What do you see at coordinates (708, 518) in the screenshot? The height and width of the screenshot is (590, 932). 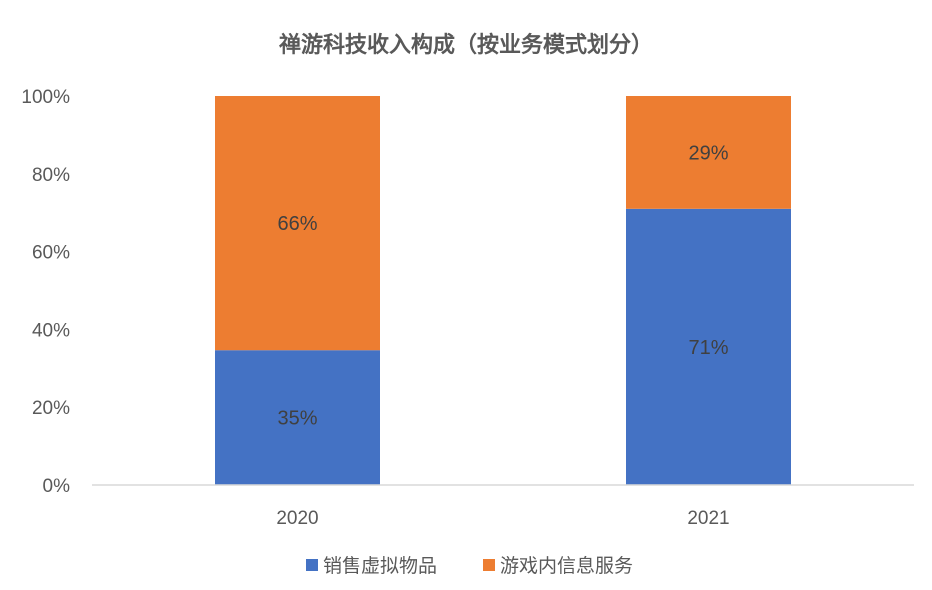 I see `x-category-label: 2021` at bounding box center [708, 518].